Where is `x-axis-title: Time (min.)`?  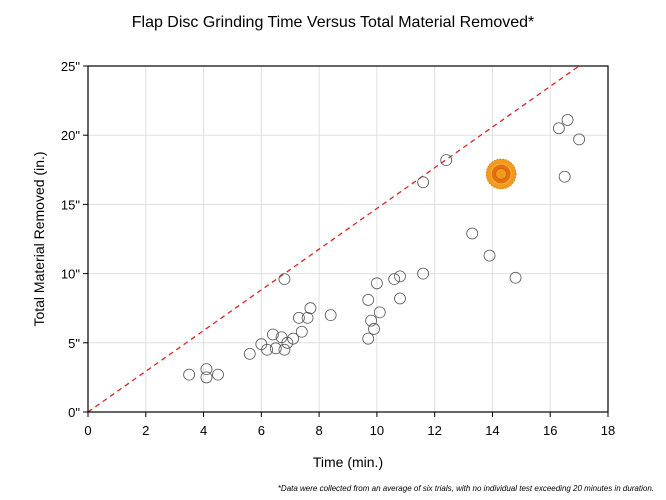
x-axis-title: Time (min.) is located at coordinates (348, 462).